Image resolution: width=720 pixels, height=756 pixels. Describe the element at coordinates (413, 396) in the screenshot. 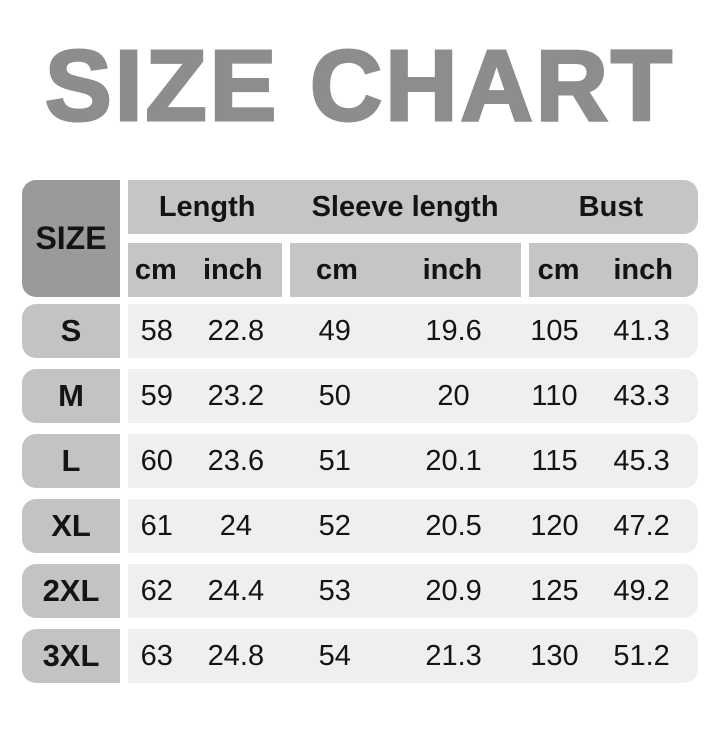

I see `row-values-strip: 59 23.2 50 20 110 43.3` at that location.